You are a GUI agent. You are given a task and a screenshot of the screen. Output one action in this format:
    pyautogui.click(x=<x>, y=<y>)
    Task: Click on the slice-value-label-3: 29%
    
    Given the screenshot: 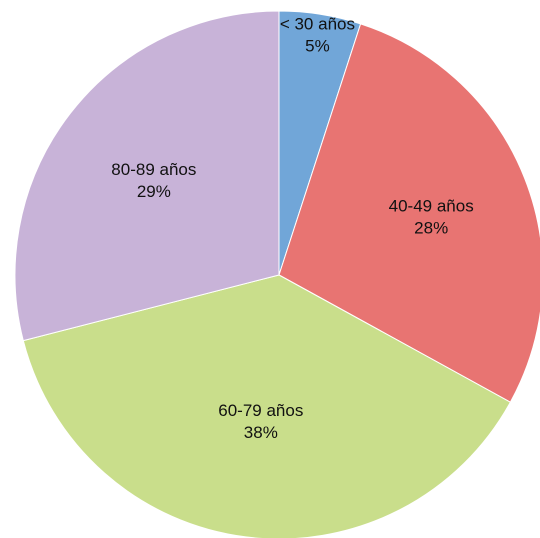 What is the action you would take?
    pyautogui.click(x=154, y=191)
    